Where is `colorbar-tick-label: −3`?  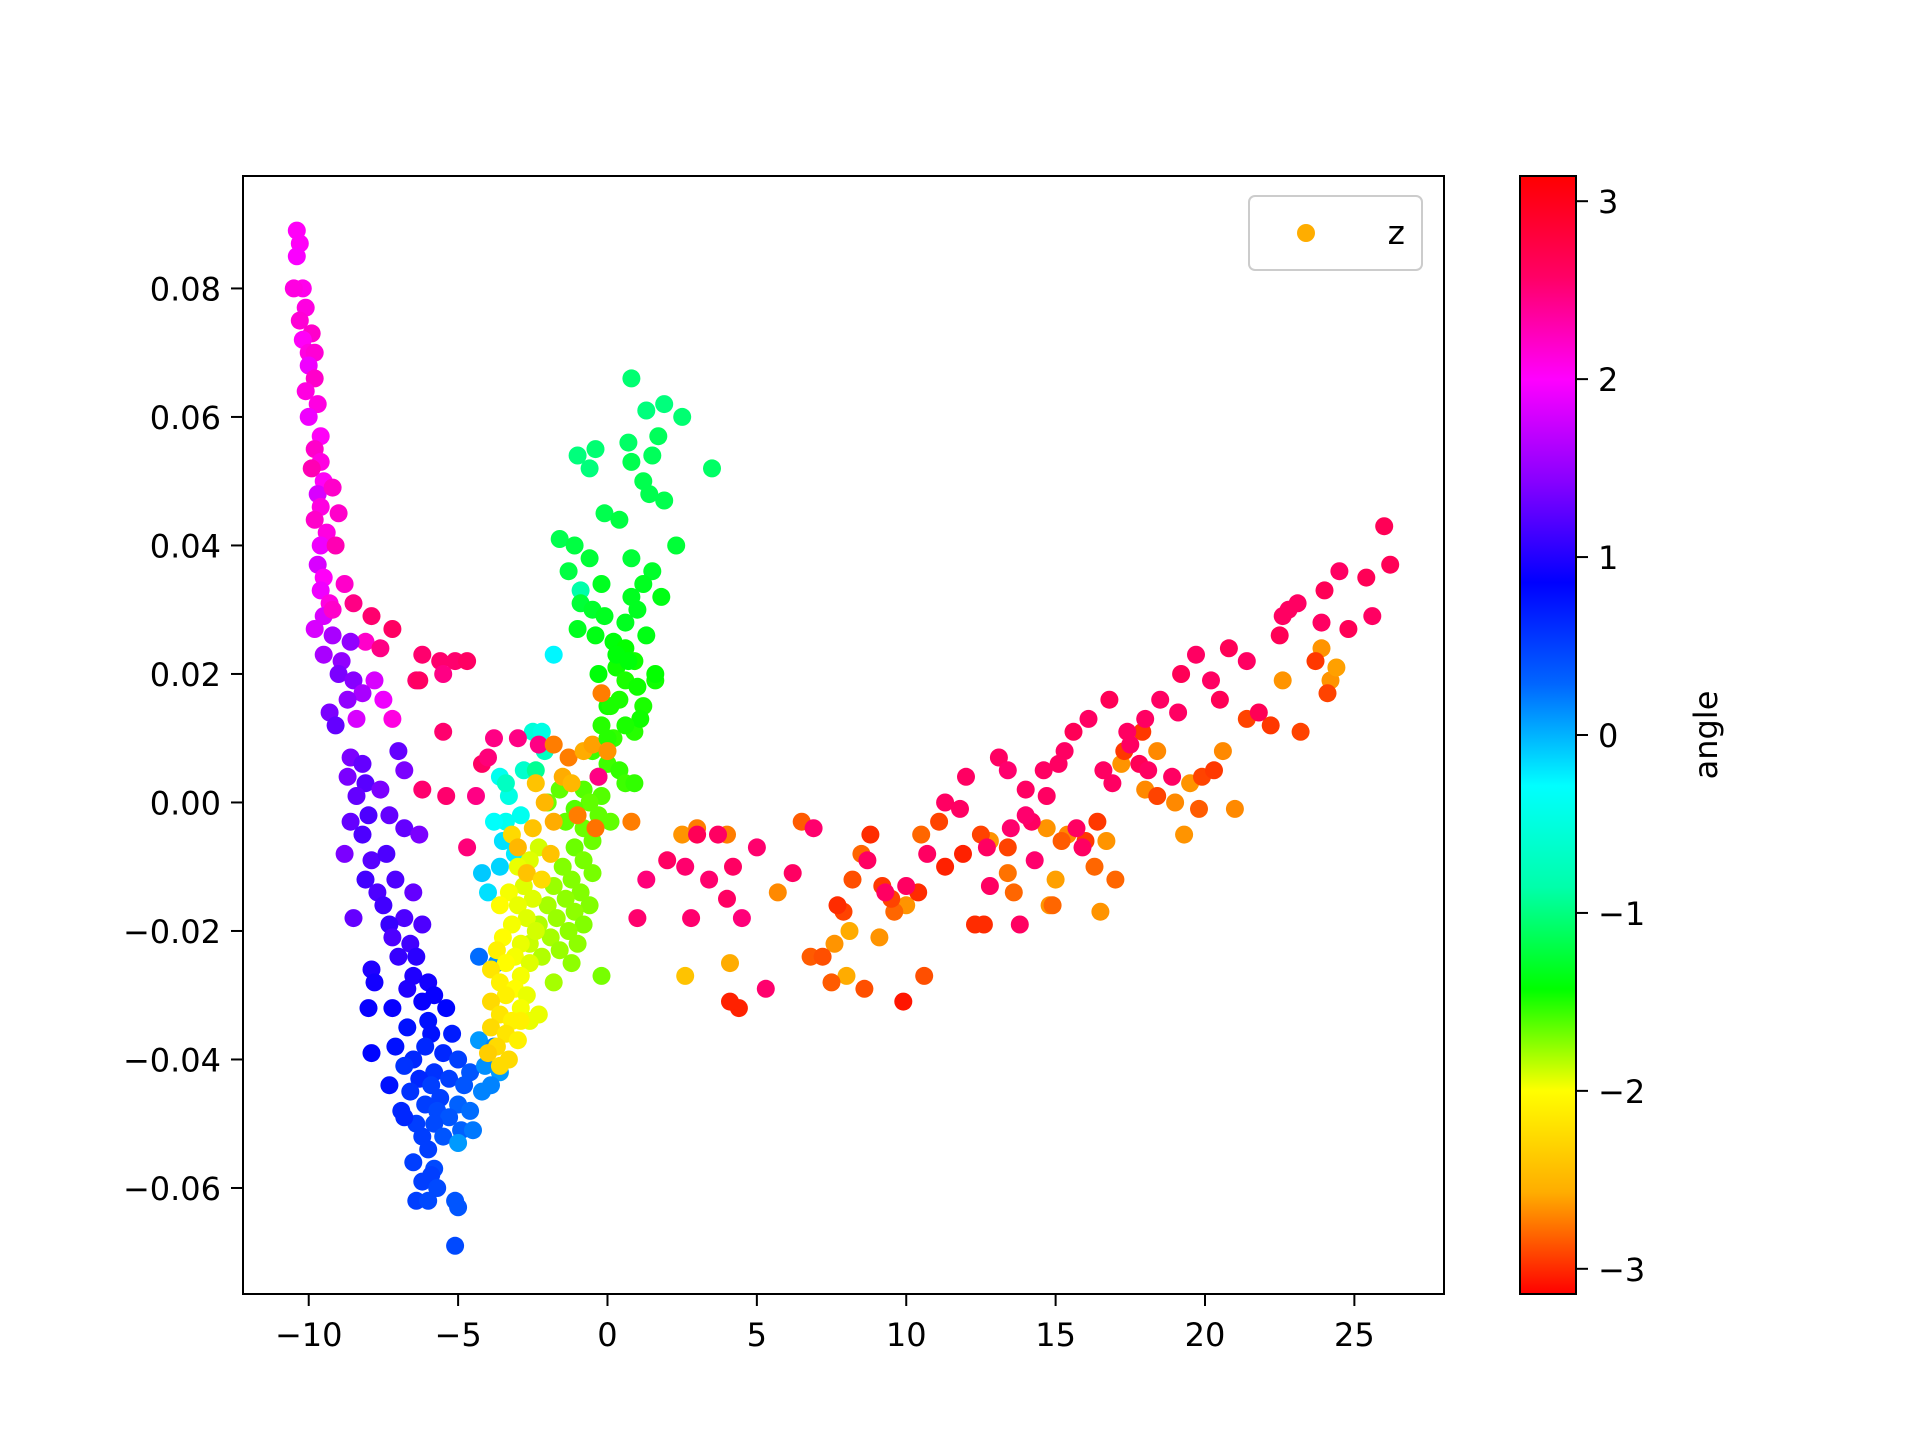
colorbar-tick-label: −3 is located at coordinates (1621, 1270).